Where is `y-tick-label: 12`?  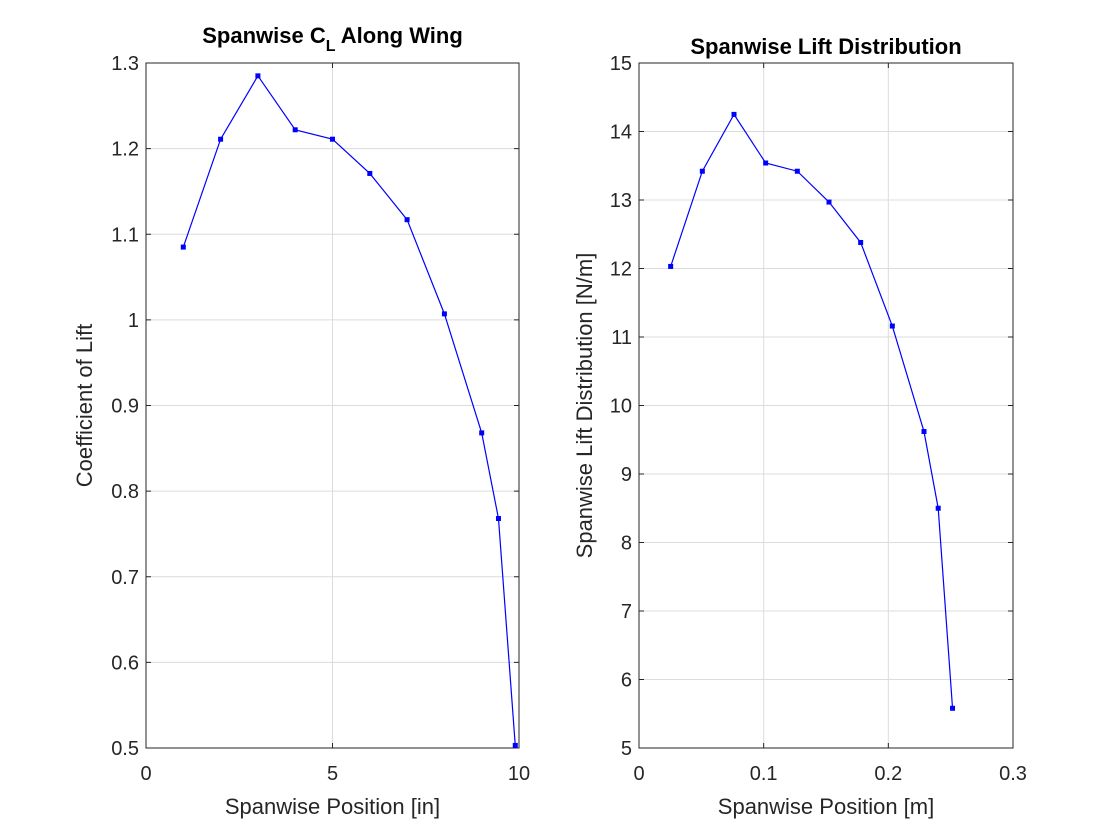
y-tick-label: 12 is located at coordinates (621, 270).